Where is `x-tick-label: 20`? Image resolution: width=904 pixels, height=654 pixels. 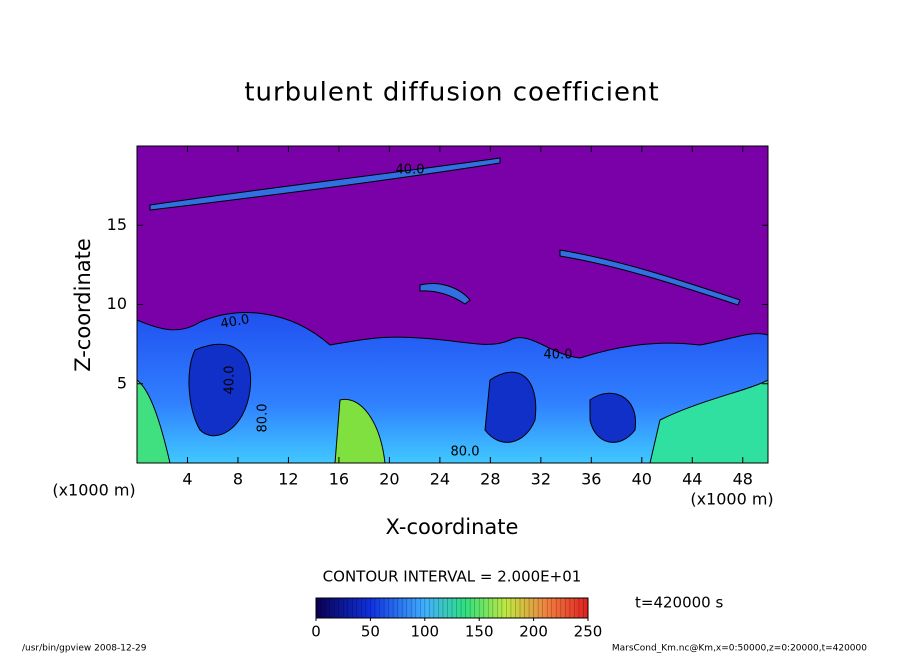 x-tick-label: 20 is located at coordinates (389, 479).